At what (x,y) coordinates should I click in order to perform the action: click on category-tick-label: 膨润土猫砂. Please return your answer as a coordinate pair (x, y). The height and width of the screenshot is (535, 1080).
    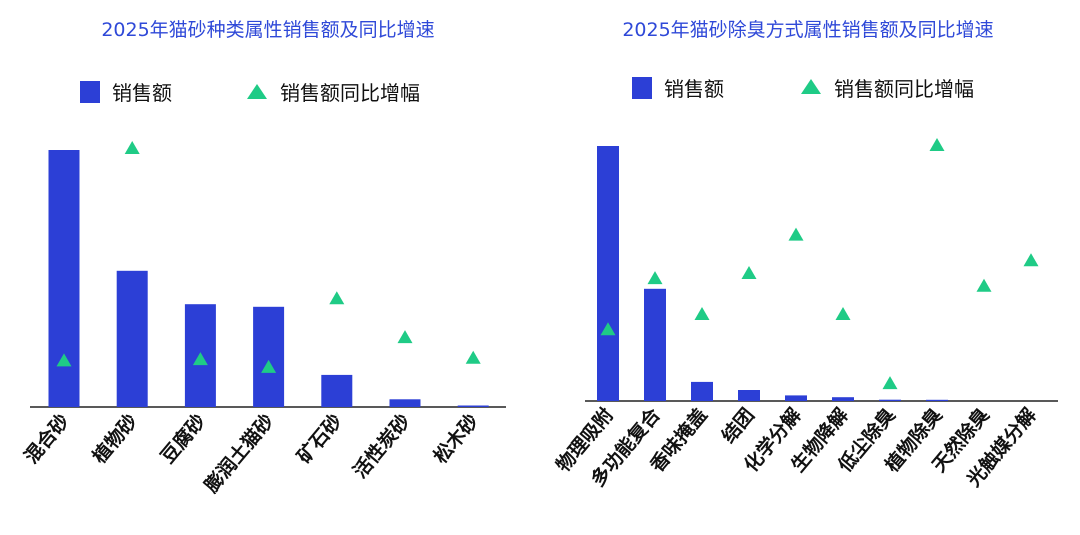
    Looking at the image, I should click on (238, 453).